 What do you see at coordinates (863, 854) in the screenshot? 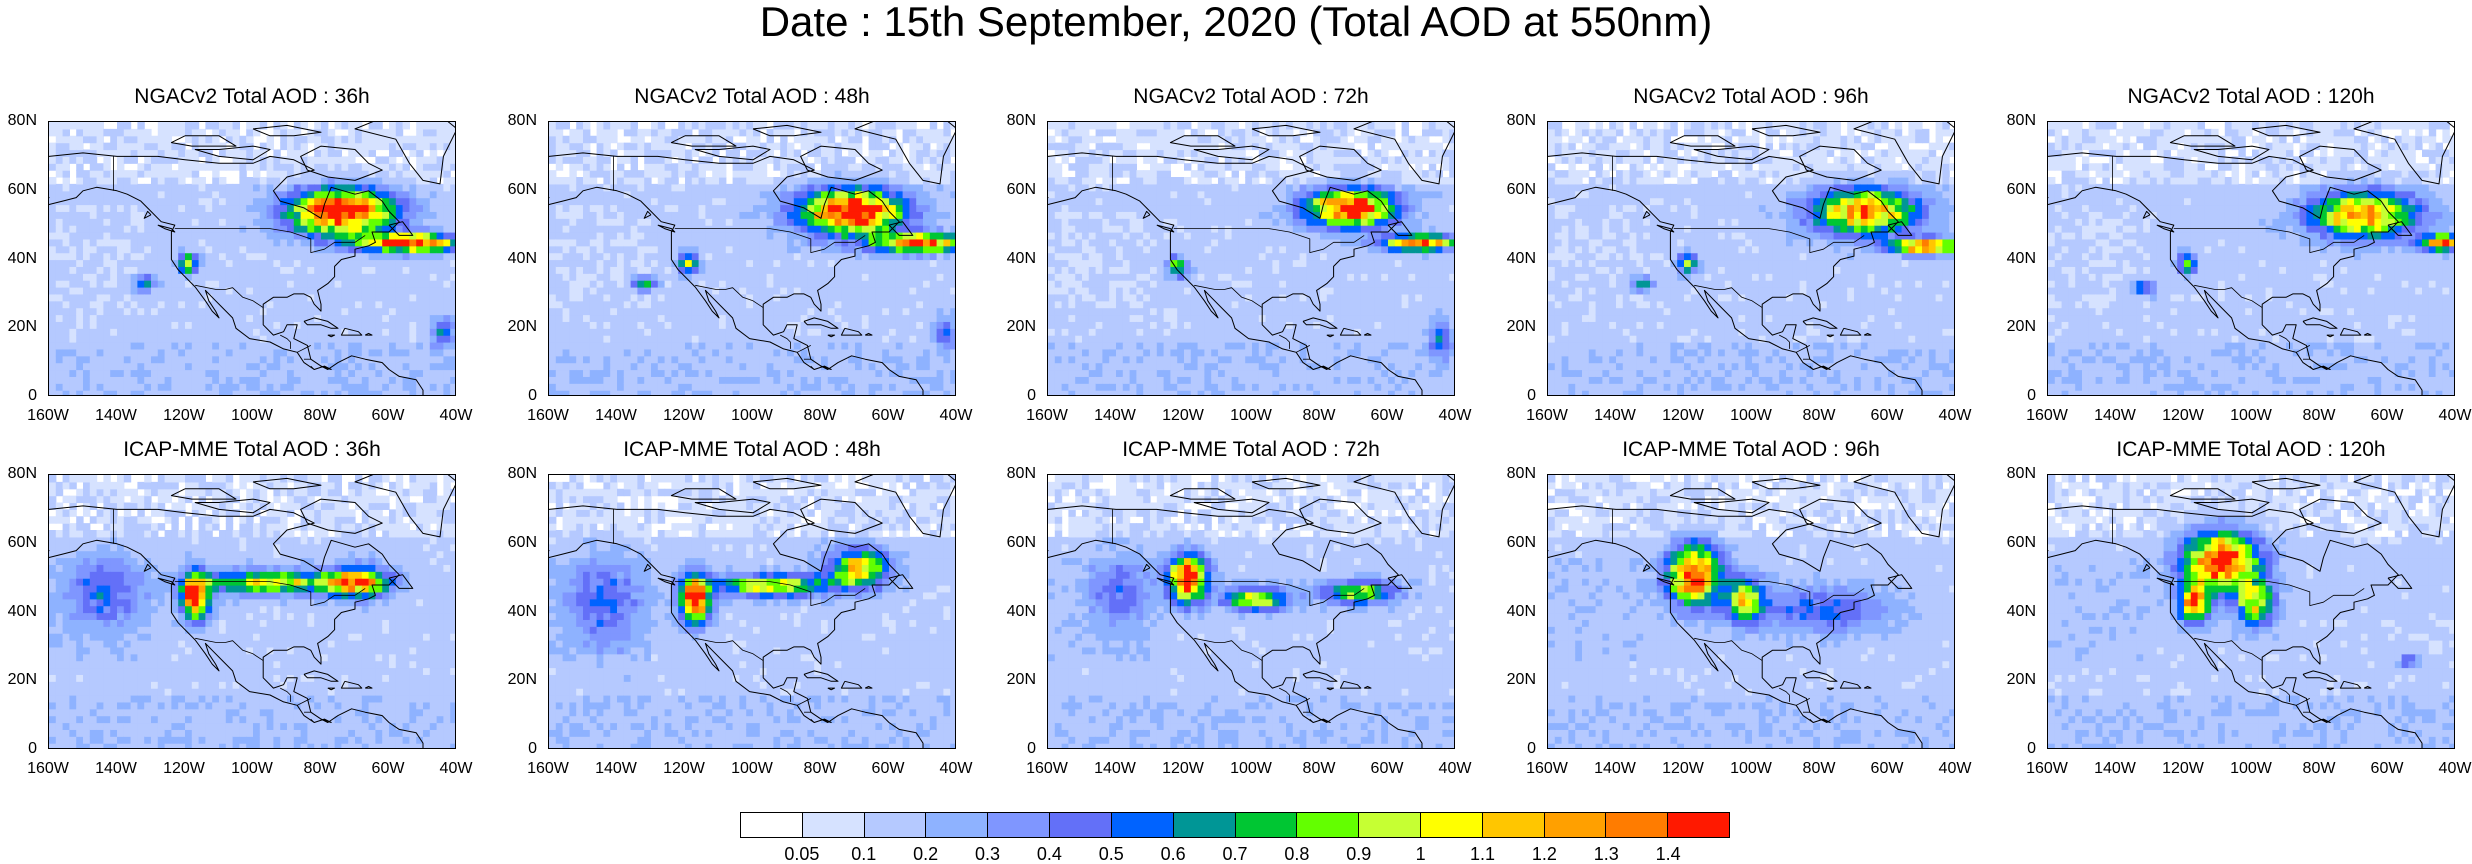
I see `colorbar-label: 0.1` at bounding box center [863, 854].